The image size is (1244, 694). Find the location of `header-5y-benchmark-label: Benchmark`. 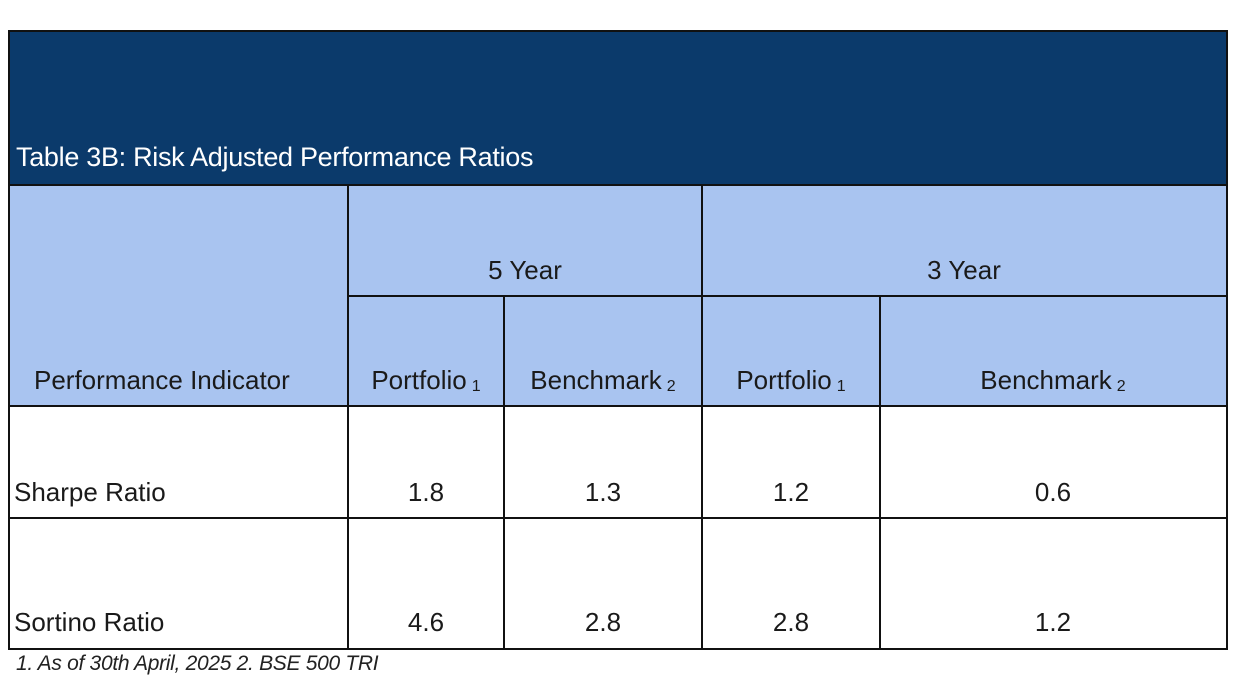

header-5y-benchmark-label: Benchmark is located at coordinates (596, 380).